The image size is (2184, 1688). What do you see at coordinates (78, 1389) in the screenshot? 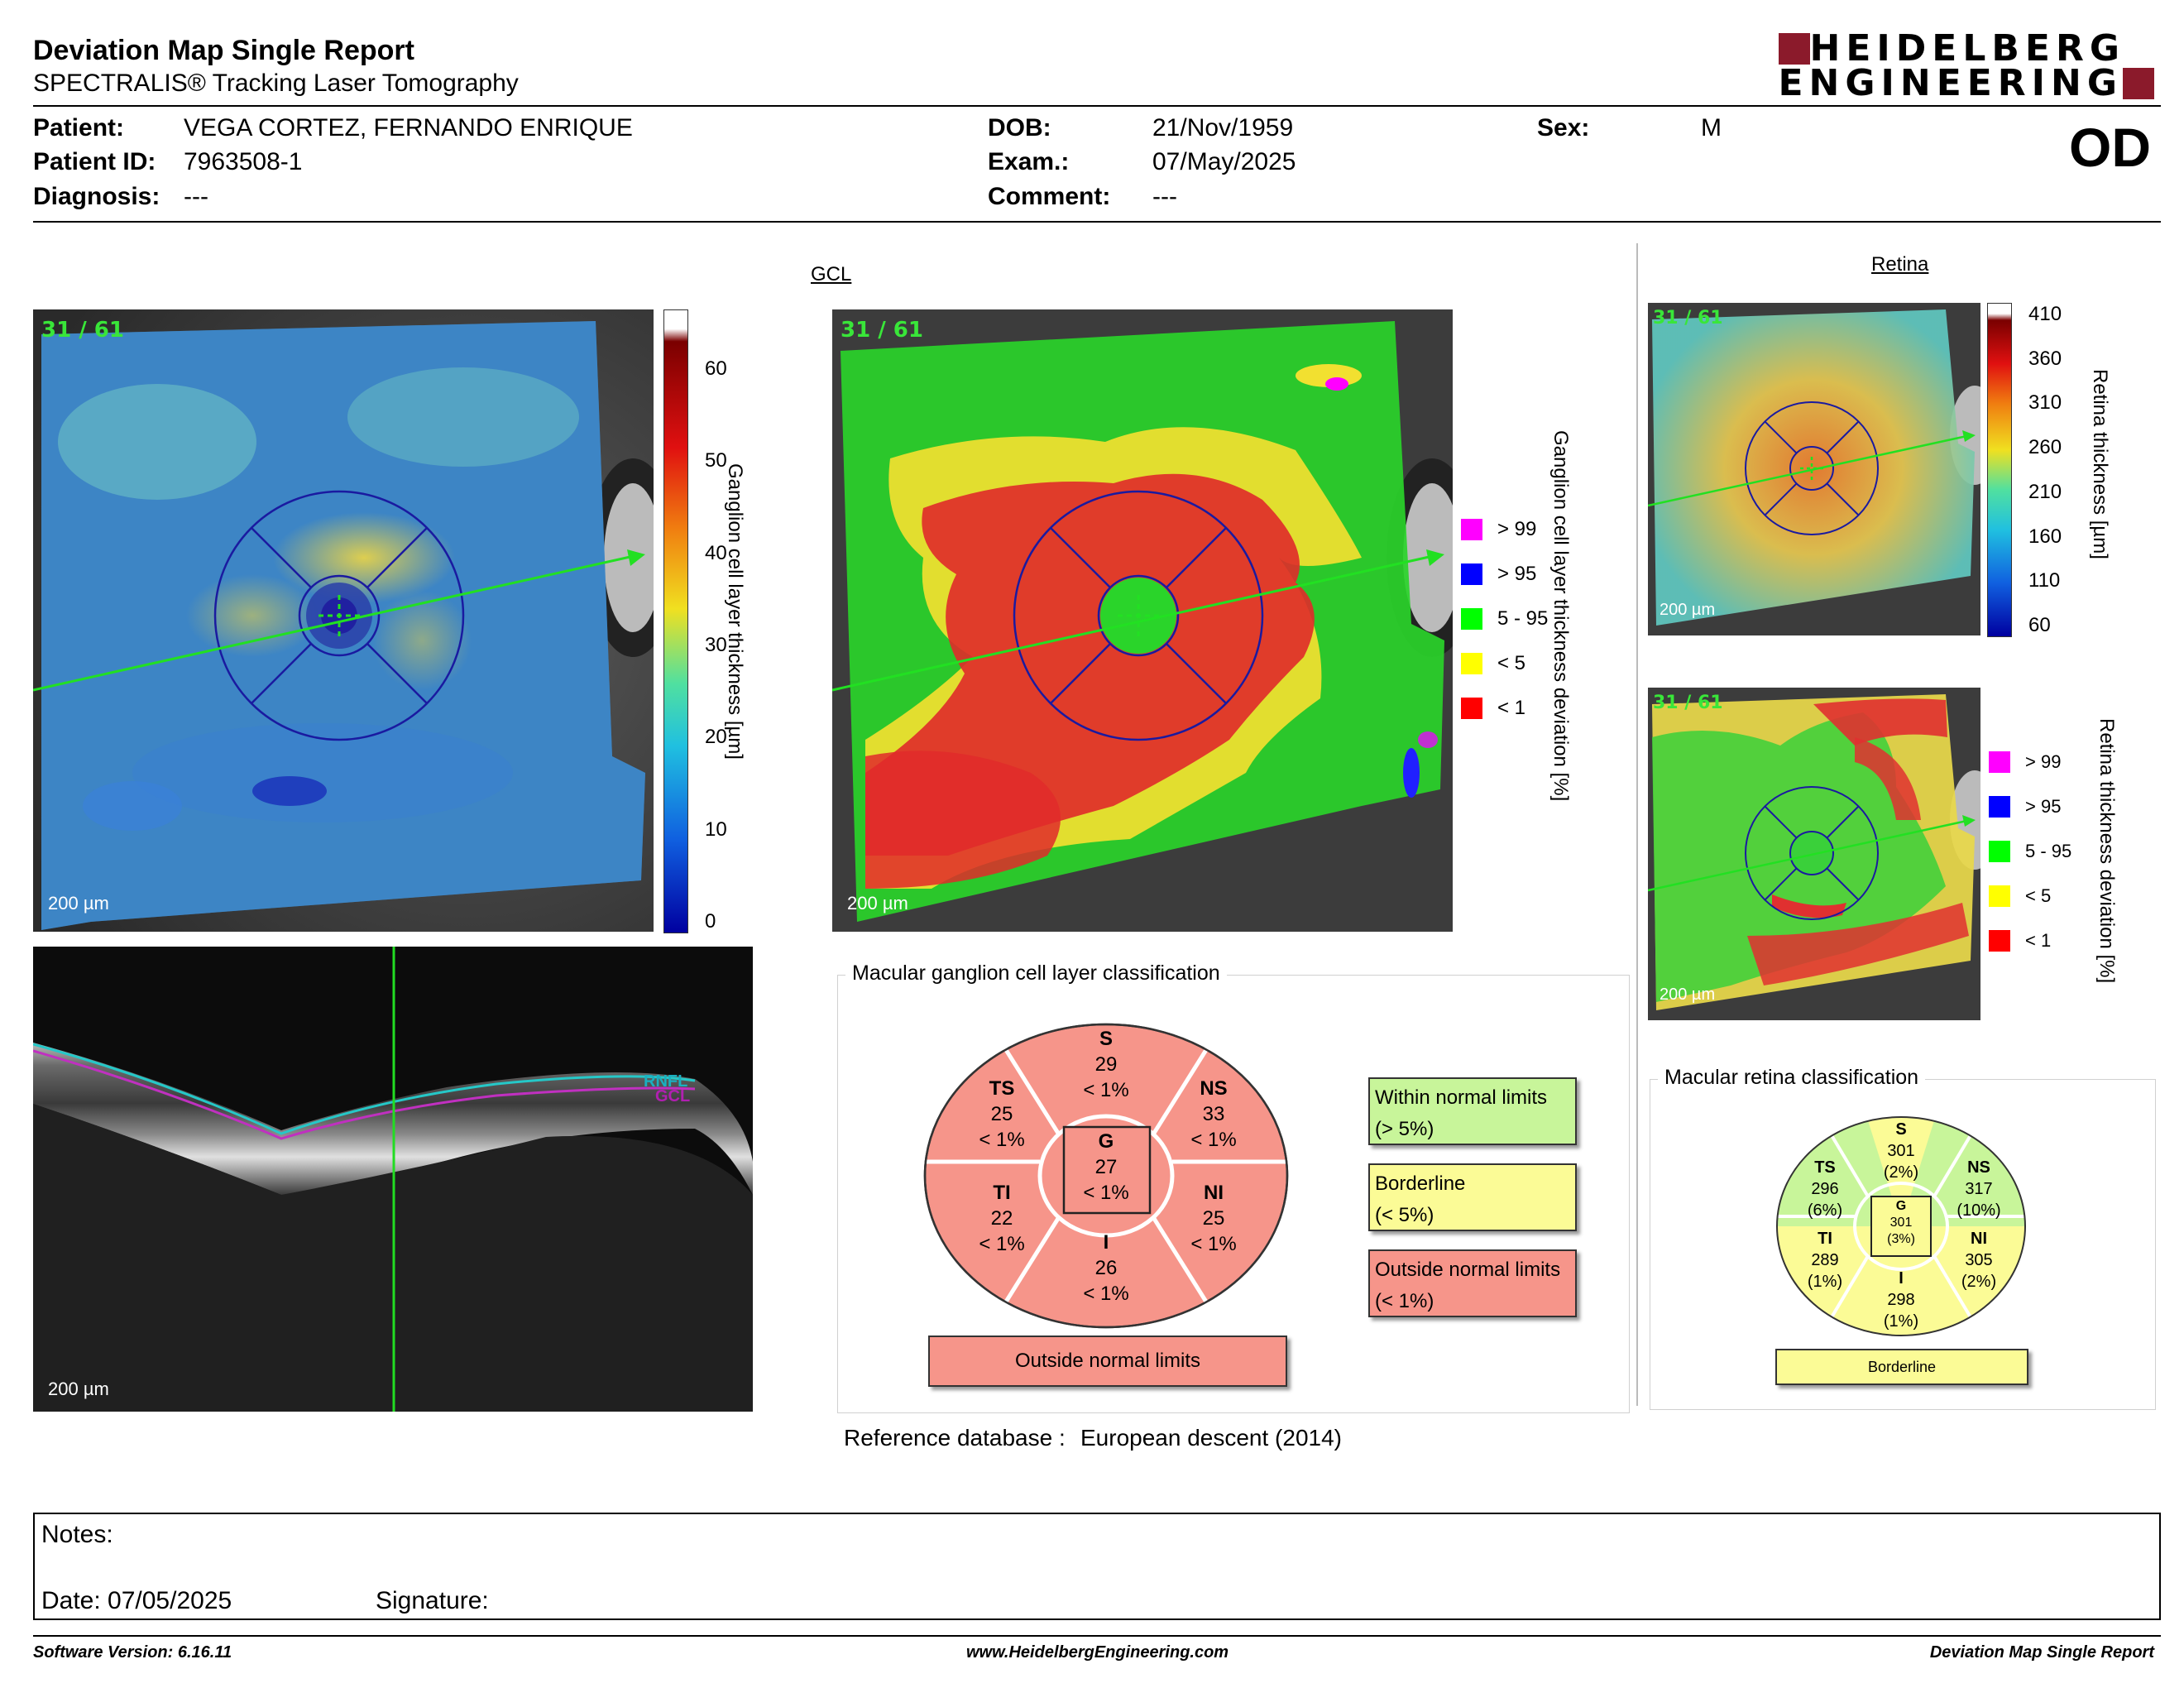
I see `bscan-scale: 200 µm` at bounding box center [78, 1389].